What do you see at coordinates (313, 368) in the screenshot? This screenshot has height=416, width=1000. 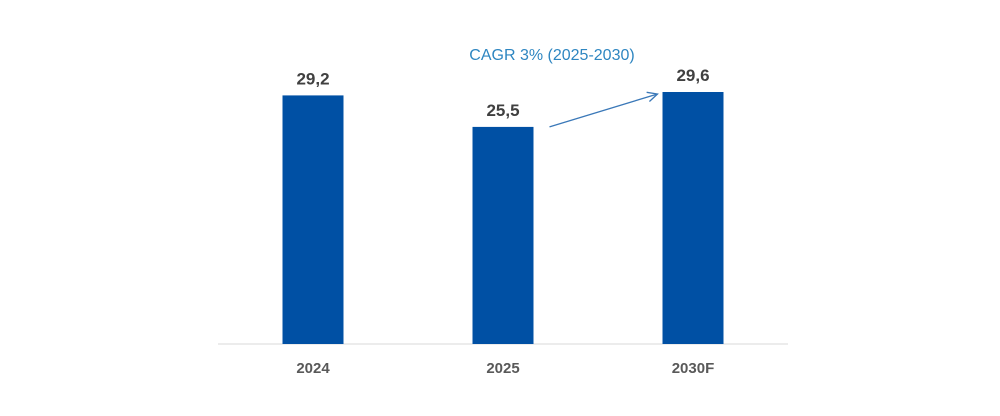 I see `category-label-2024: 2024` at bounding box center [313, 368].